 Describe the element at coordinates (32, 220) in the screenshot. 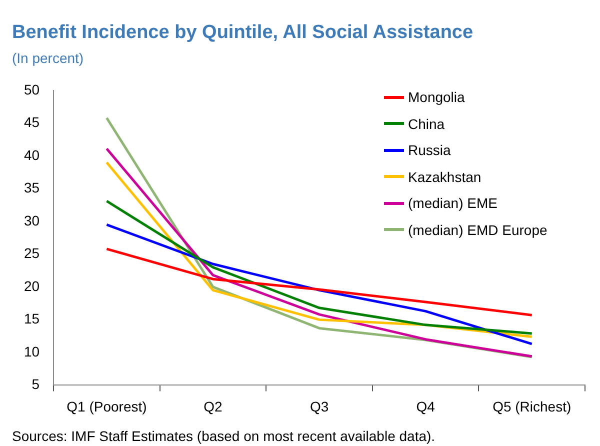

I see `y-tick-label: 30` at that location.